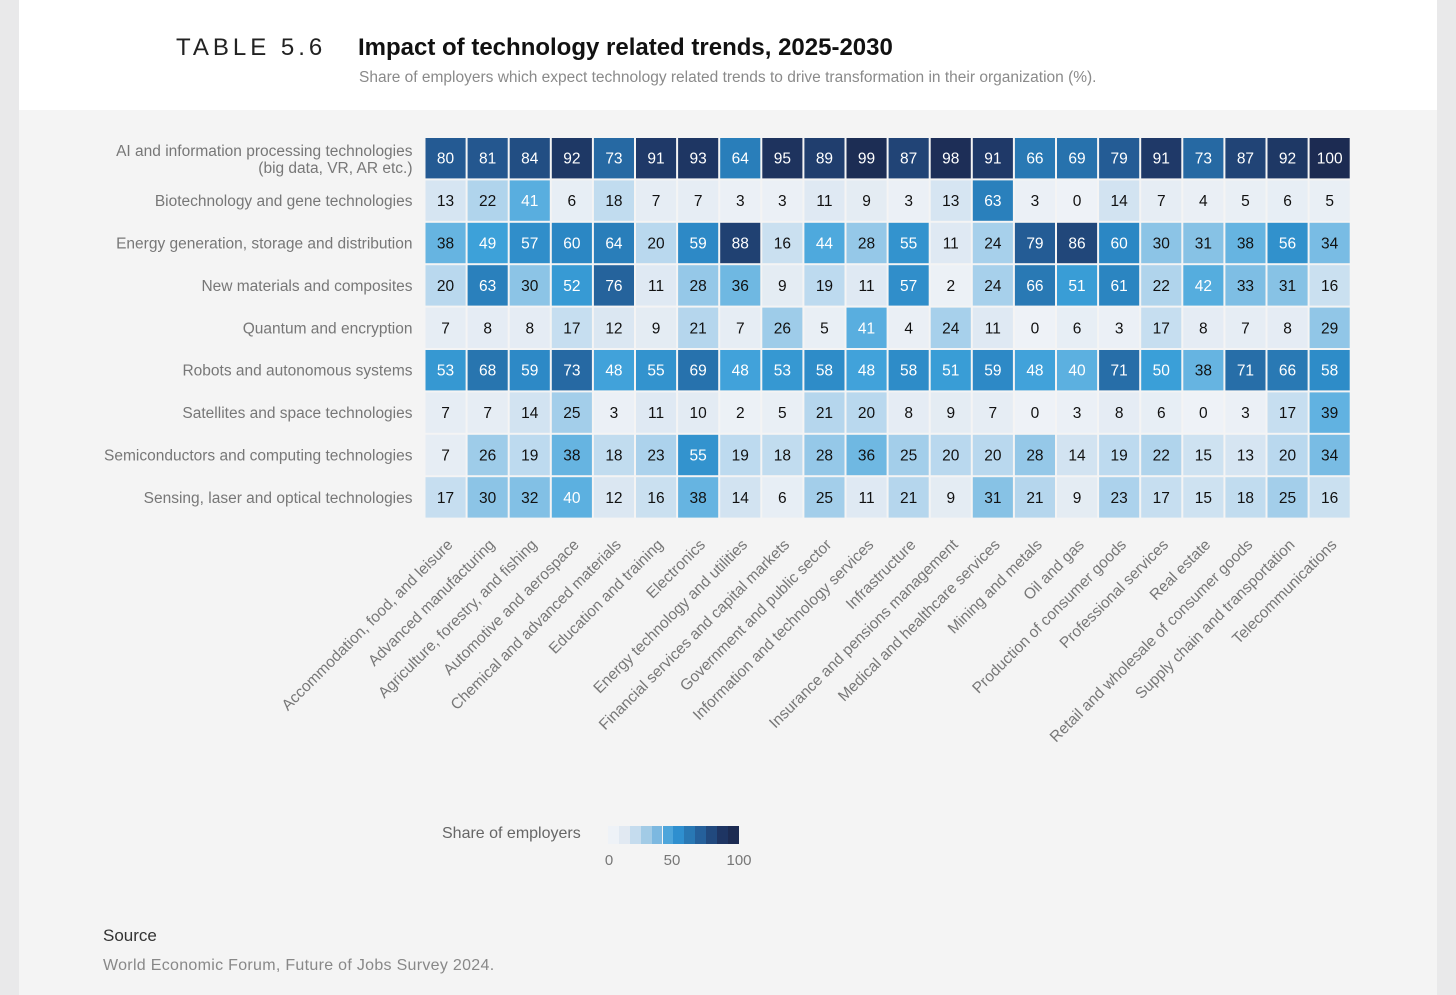  I want to click on cell-value-label: 15, so click(1203, 498).